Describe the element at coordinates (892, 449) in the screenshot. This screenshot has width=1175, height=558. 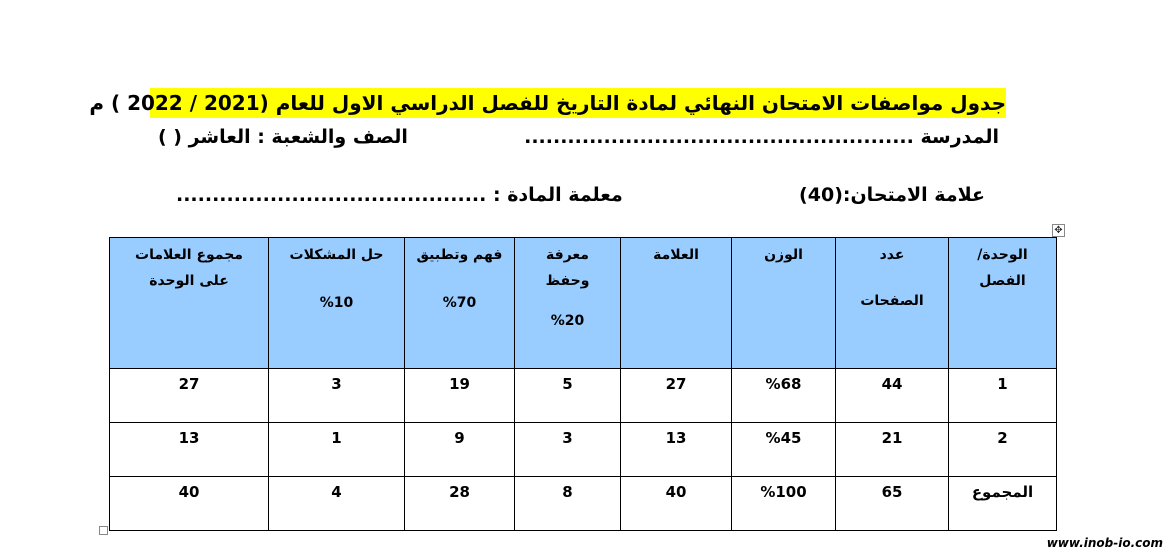
I see `cell: 21` at that location.